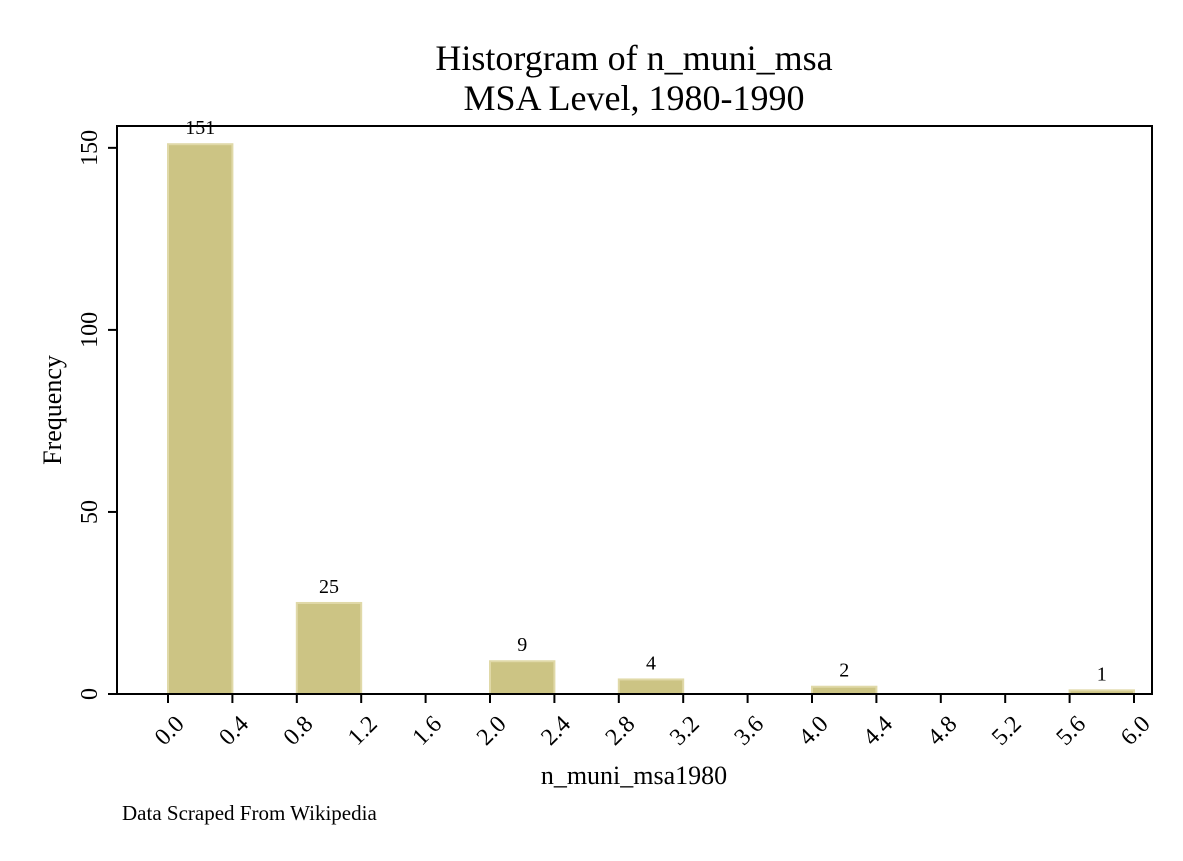  Describe the element at coordinates (621, 731) in the screenshot. I see `x-tick-label: 2.8` at that location.